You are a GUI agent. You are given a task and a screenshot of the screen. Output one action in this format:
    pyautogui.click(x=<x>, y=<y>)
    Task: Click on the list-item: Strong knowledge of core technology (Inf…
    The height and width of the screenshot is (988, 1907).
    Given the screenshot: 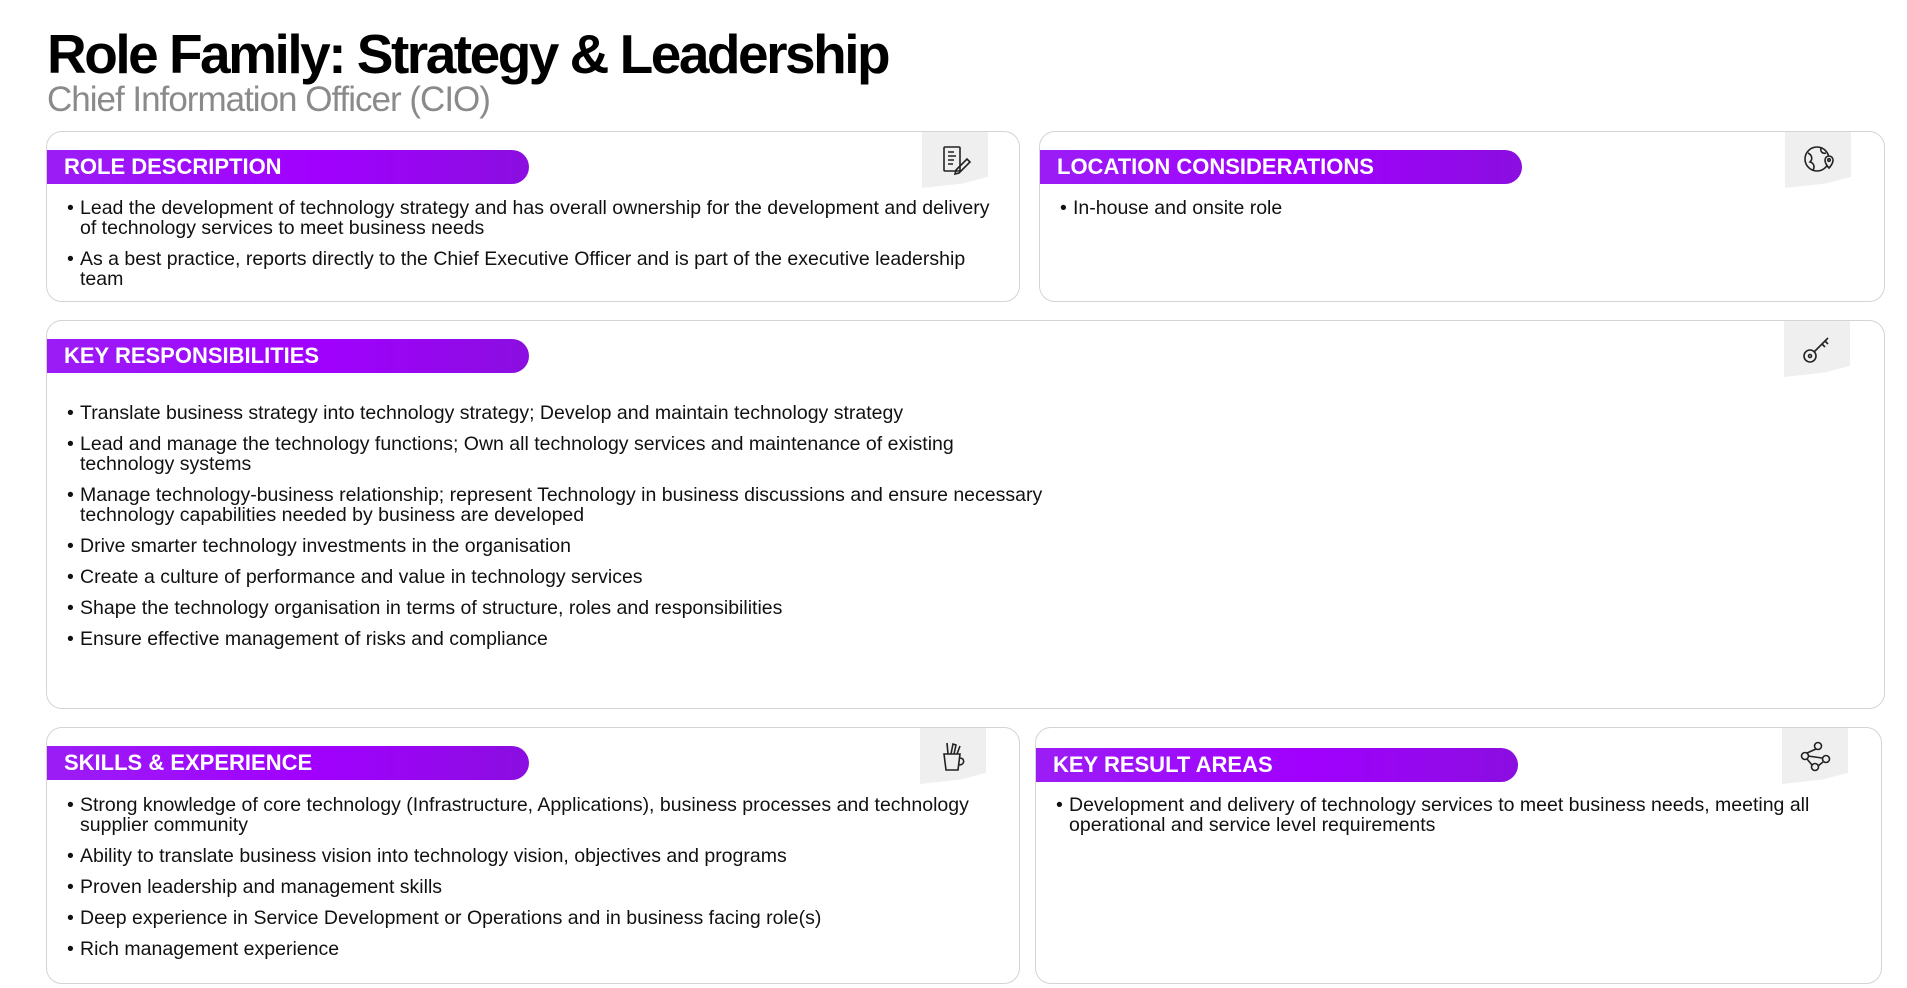 What is the action you would take?
    pyautogui.click(x=534, y=815)
    